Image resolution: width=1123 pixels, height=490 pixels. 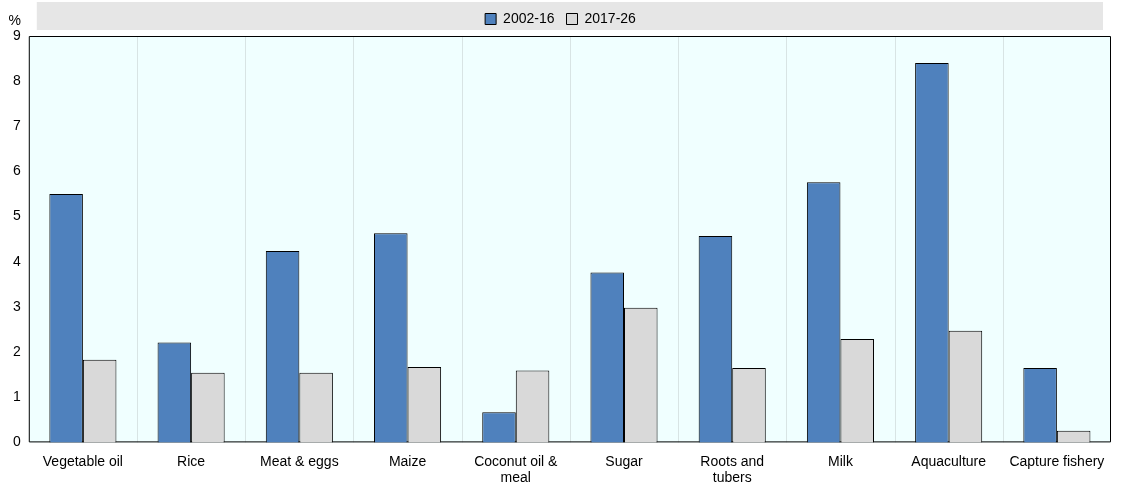 I want to click on y-tick-label: 0, so click(x=16, y=441).